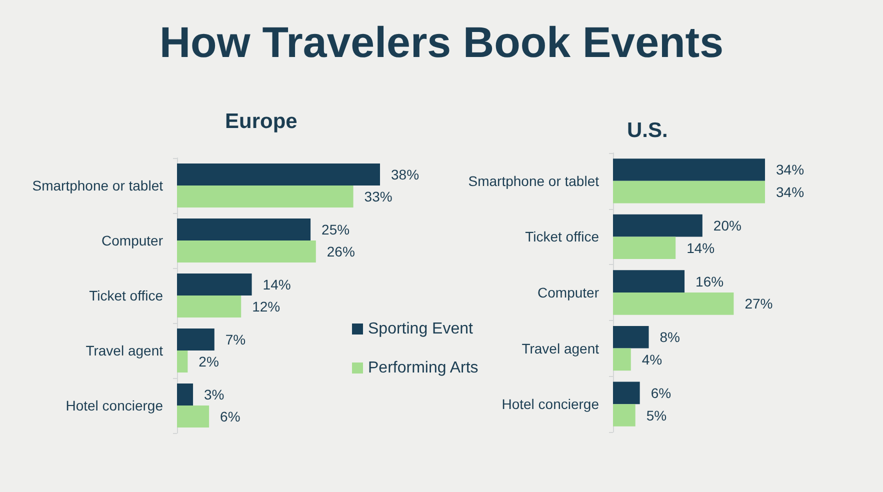  Describe the element at coordinates (261, 121) in the screenshot. I see `chart-title: Europe` at that location.